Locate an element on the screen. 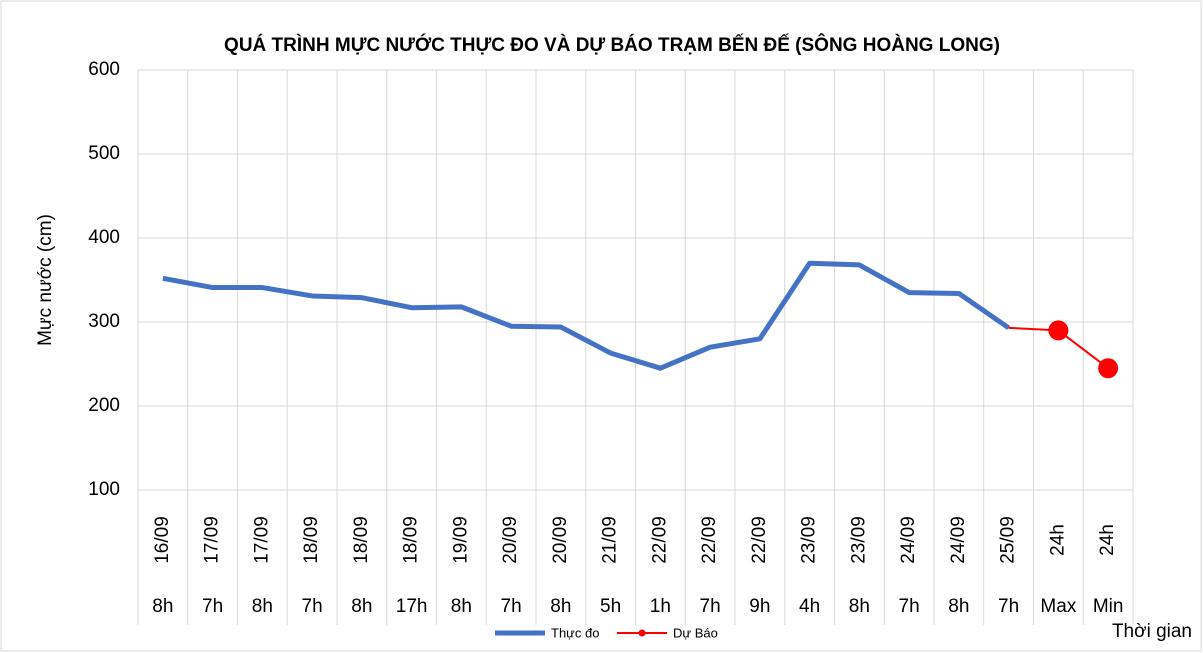 The image size is (1203, 653). y-axis-label: Mực nước (cm) is located at coordinates (45, 280).